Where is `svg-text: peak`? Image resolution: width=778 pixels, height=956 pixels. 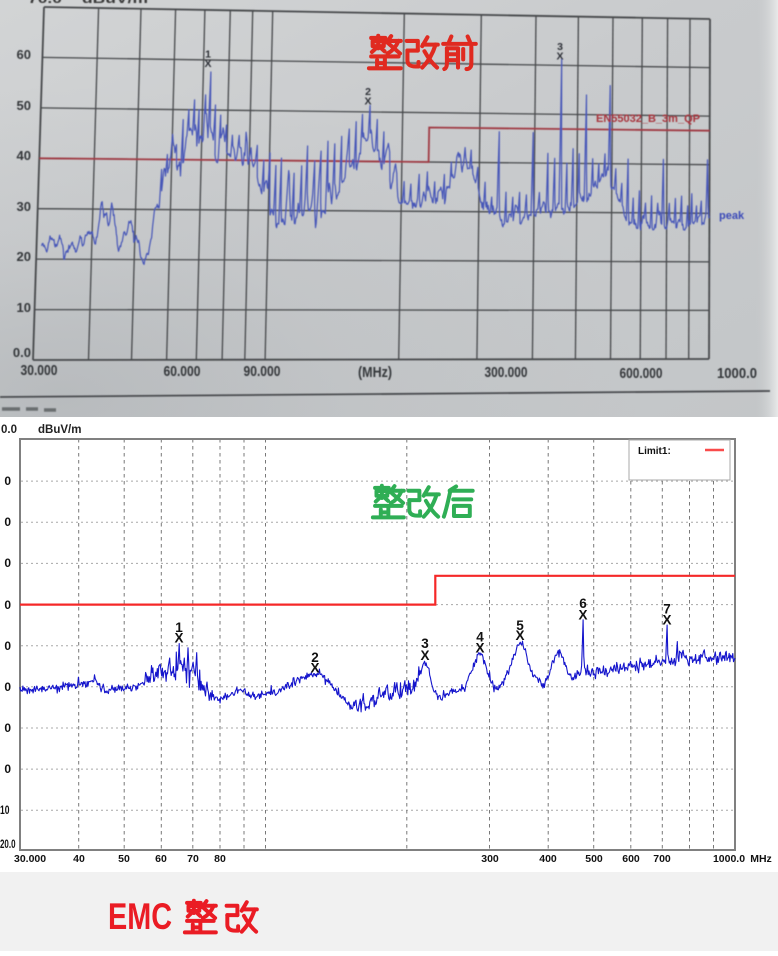 svg-text: peak is located at coordinates (732, 216).